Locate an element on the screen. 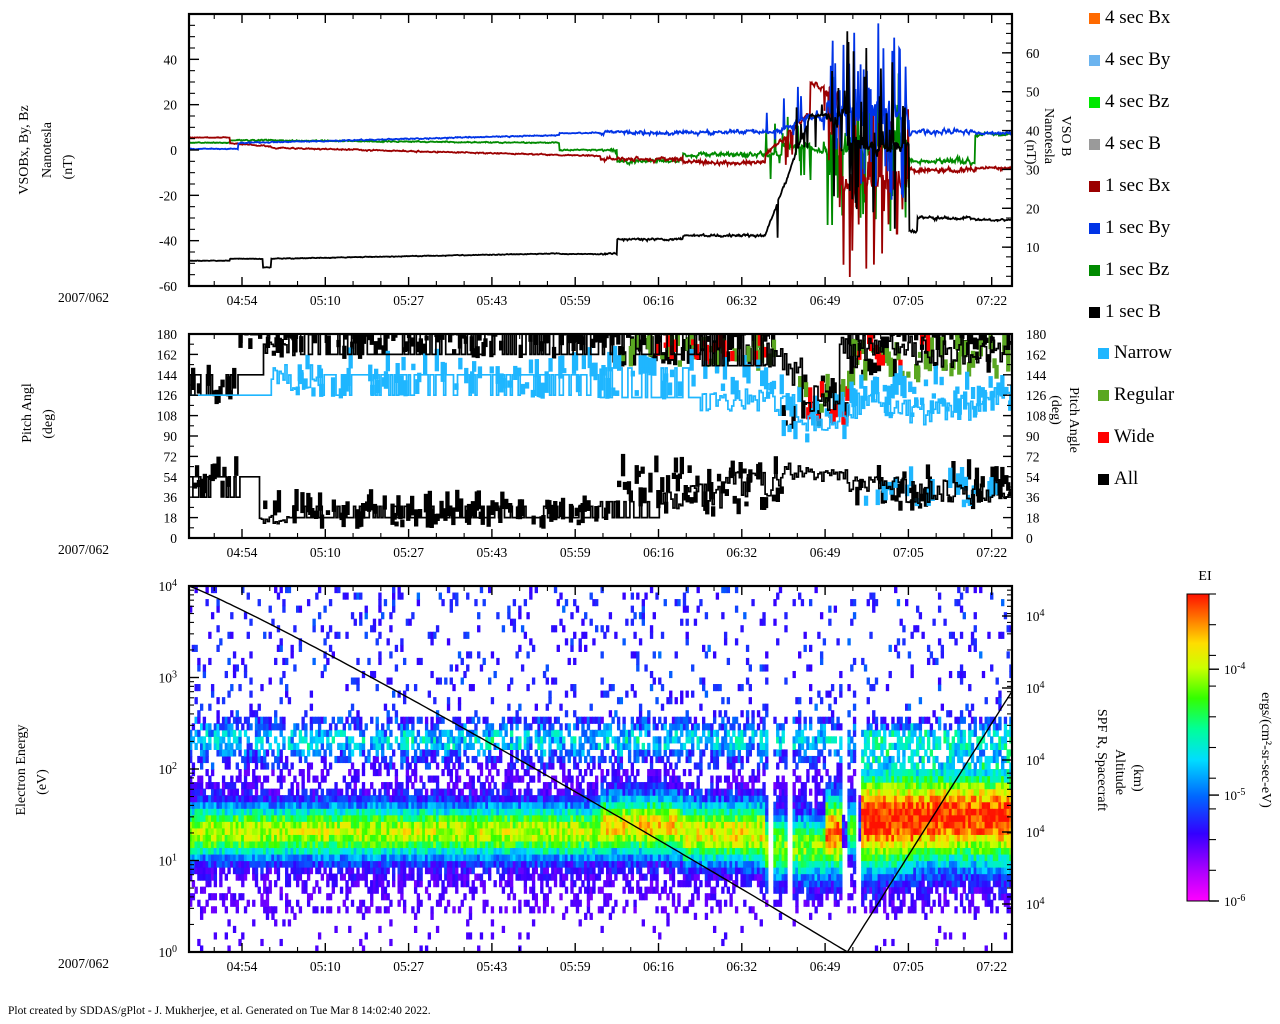  legend-item: 1 sec By is located at coordinates (1130, 227).